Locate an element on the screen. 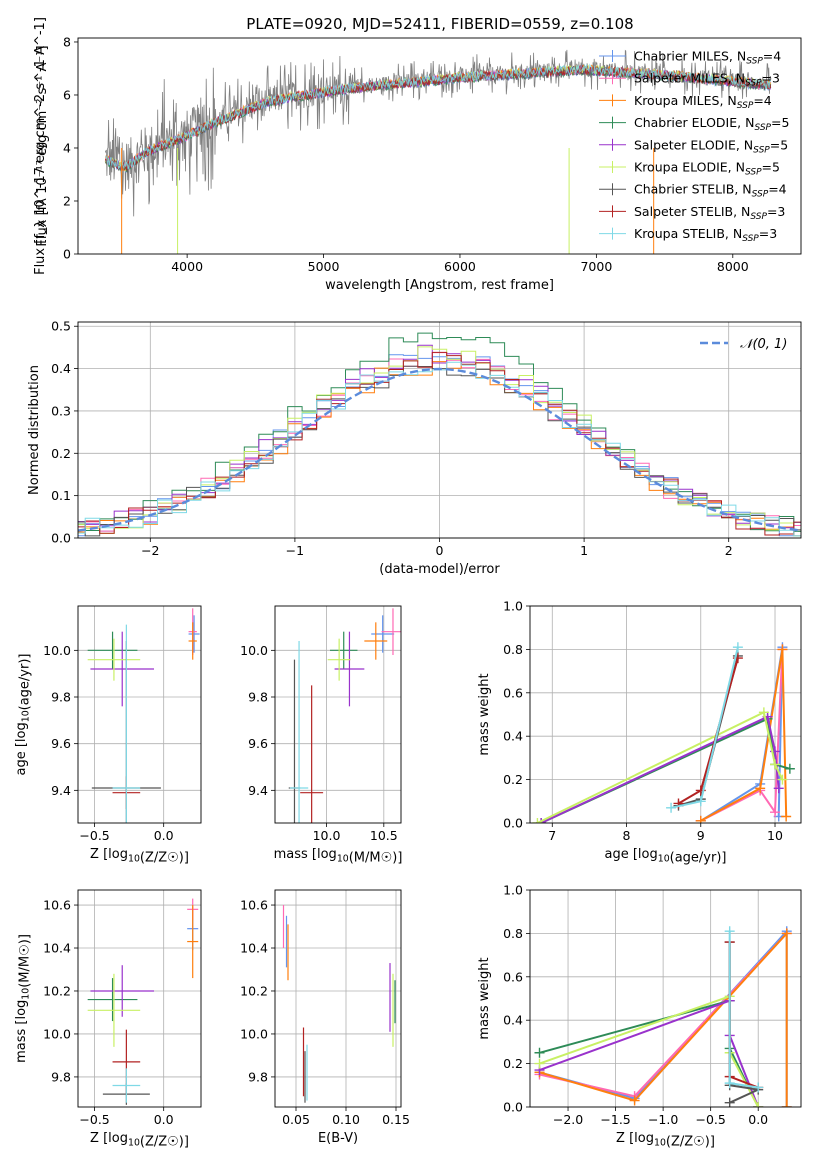 The width and height of the screenshot is (819, 1170). y-tick-label: 10.6 is located at coordinates (254, 905).